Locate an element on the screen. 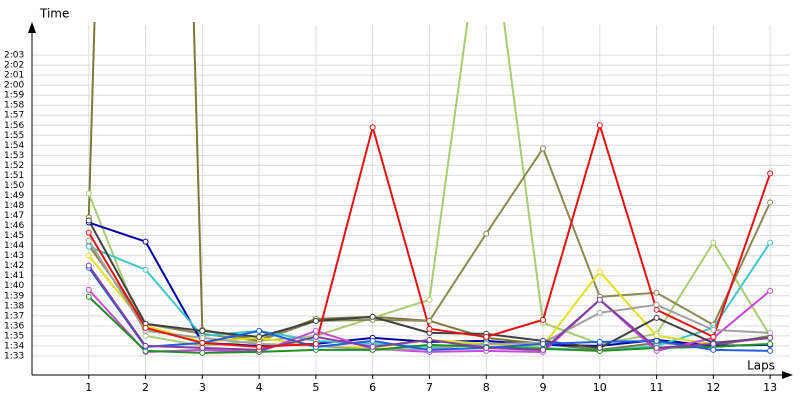  x-tick-label: 5 is located at coordinates (315, 387).